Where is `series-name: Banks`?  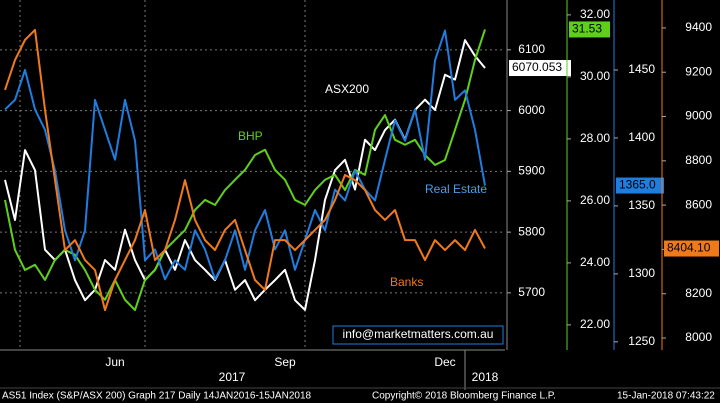
series-name: Banks is located at coordinates (406, 282).